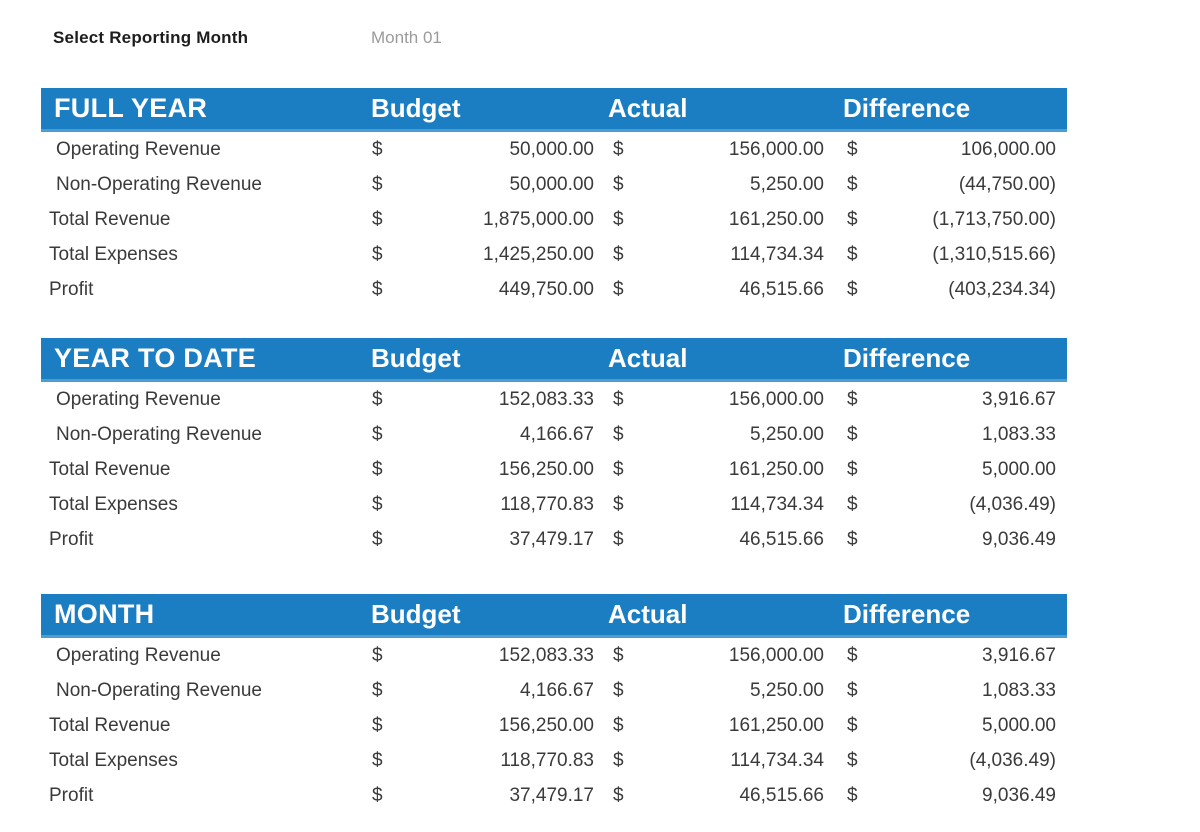  Describe the element at coordinates (994, 254) in the screenshot. I see `difference-value: (1,310,515.66)` at that location.